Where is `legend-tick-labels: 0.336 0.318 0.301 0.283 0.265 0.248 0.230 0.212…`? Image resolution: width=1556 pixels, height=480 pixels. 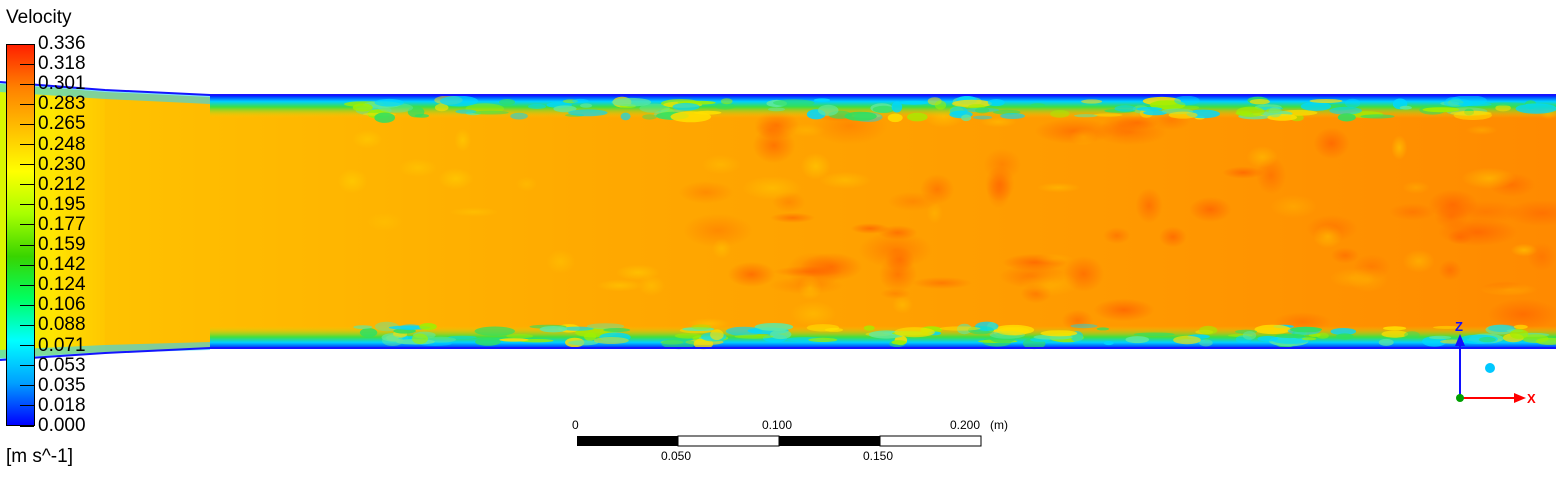
legend-tick-labels: 0.336 0.318 0.301 0.283 0.265 0.248 0.230 0.212… is located at coordinates (80, 240).